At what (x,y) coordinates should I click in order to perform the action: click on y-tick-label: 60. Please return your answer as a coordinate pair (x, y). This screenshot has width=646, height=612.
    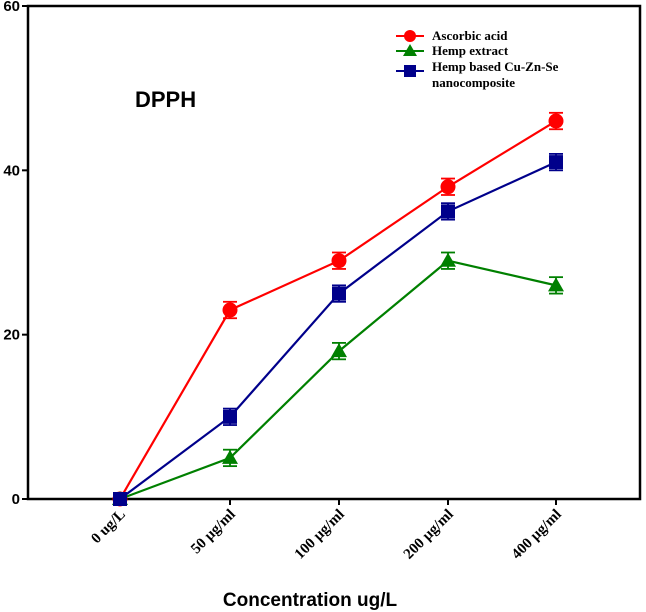
    Looking at the image, I should click on (11, 7).